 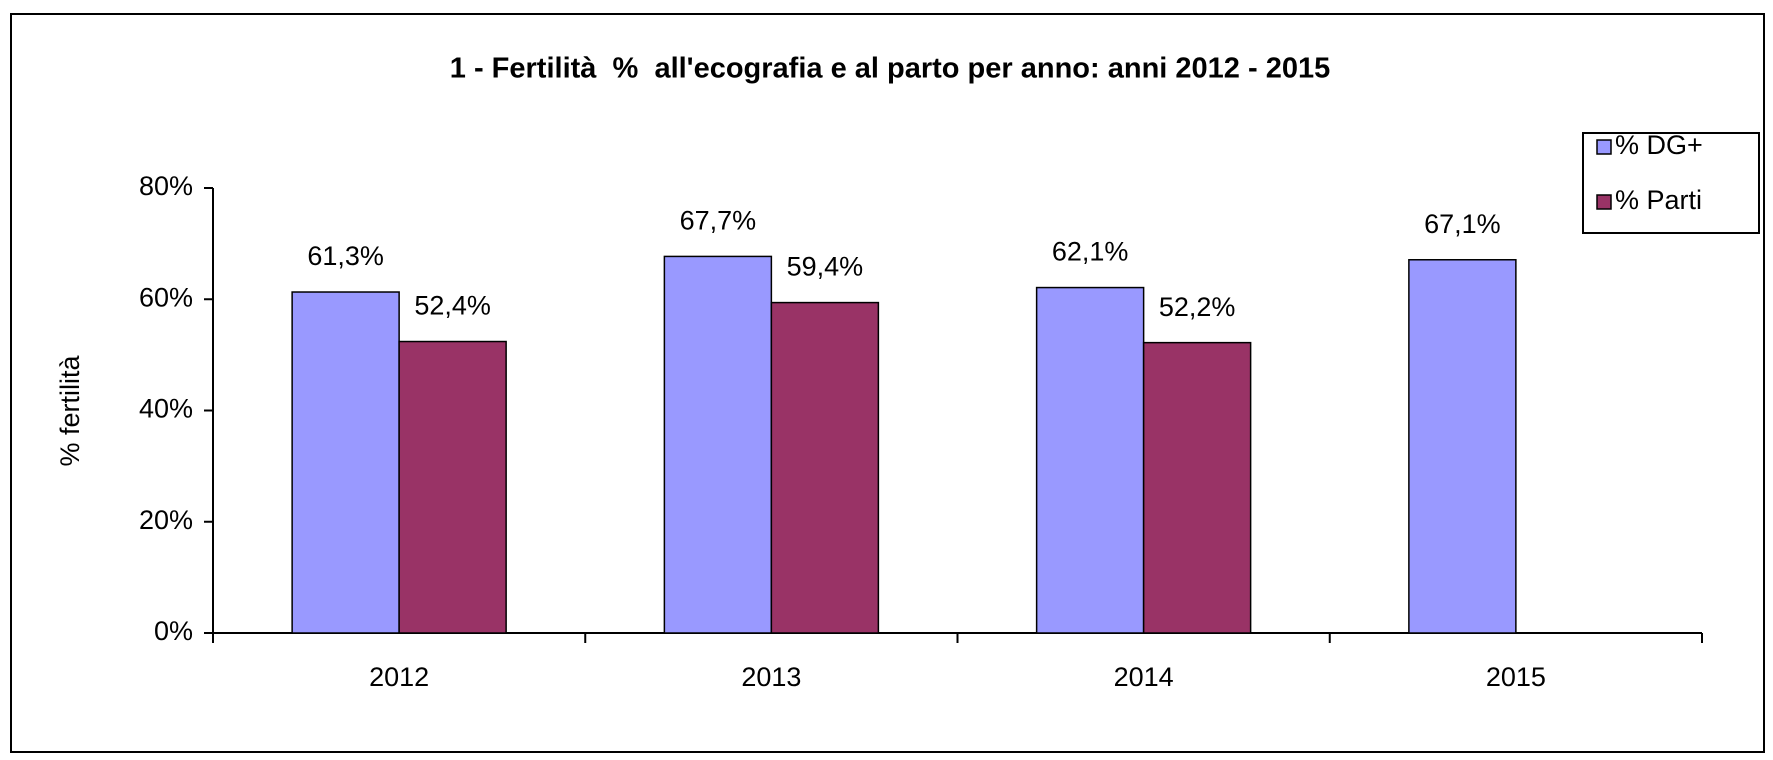 What do you see at coordinates (1659, 145) in the screenshot?
I see `legend-label: % DG+` at bounding box center [1659, 145].